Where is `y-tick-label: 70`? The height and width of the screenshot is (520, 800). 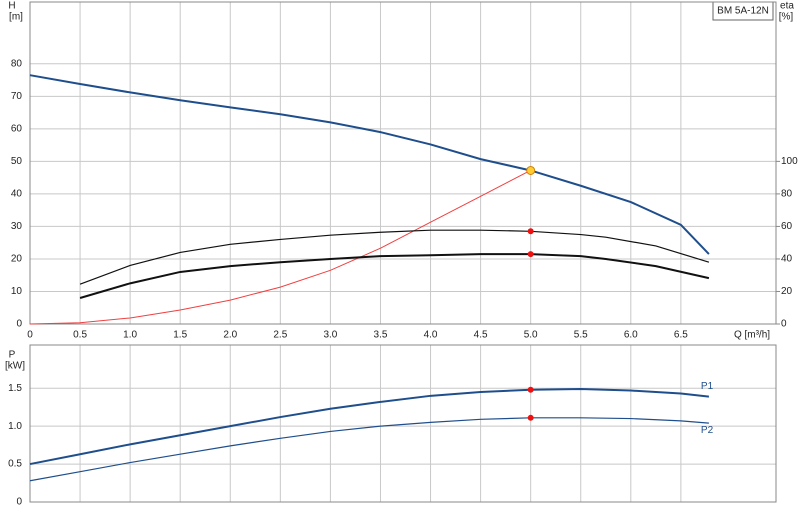
y-tick-label: 70 is located at coordinates (17, 96).